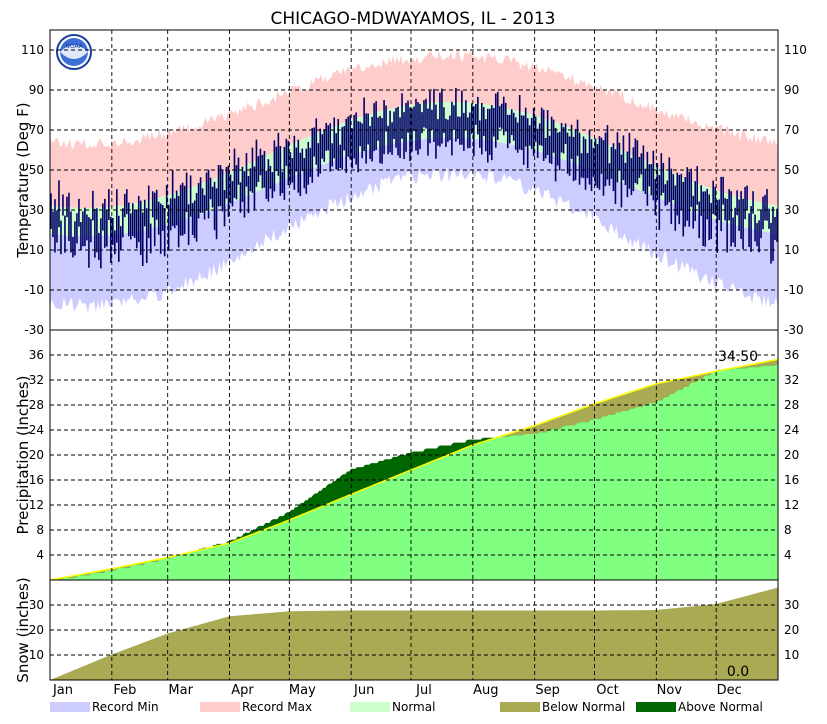 This screenshot has width=827, height=724. What do you see at coordinates (277, 707) in the screenshot?
I see `legend-label: Record Max` at bounding box center [277, 707].